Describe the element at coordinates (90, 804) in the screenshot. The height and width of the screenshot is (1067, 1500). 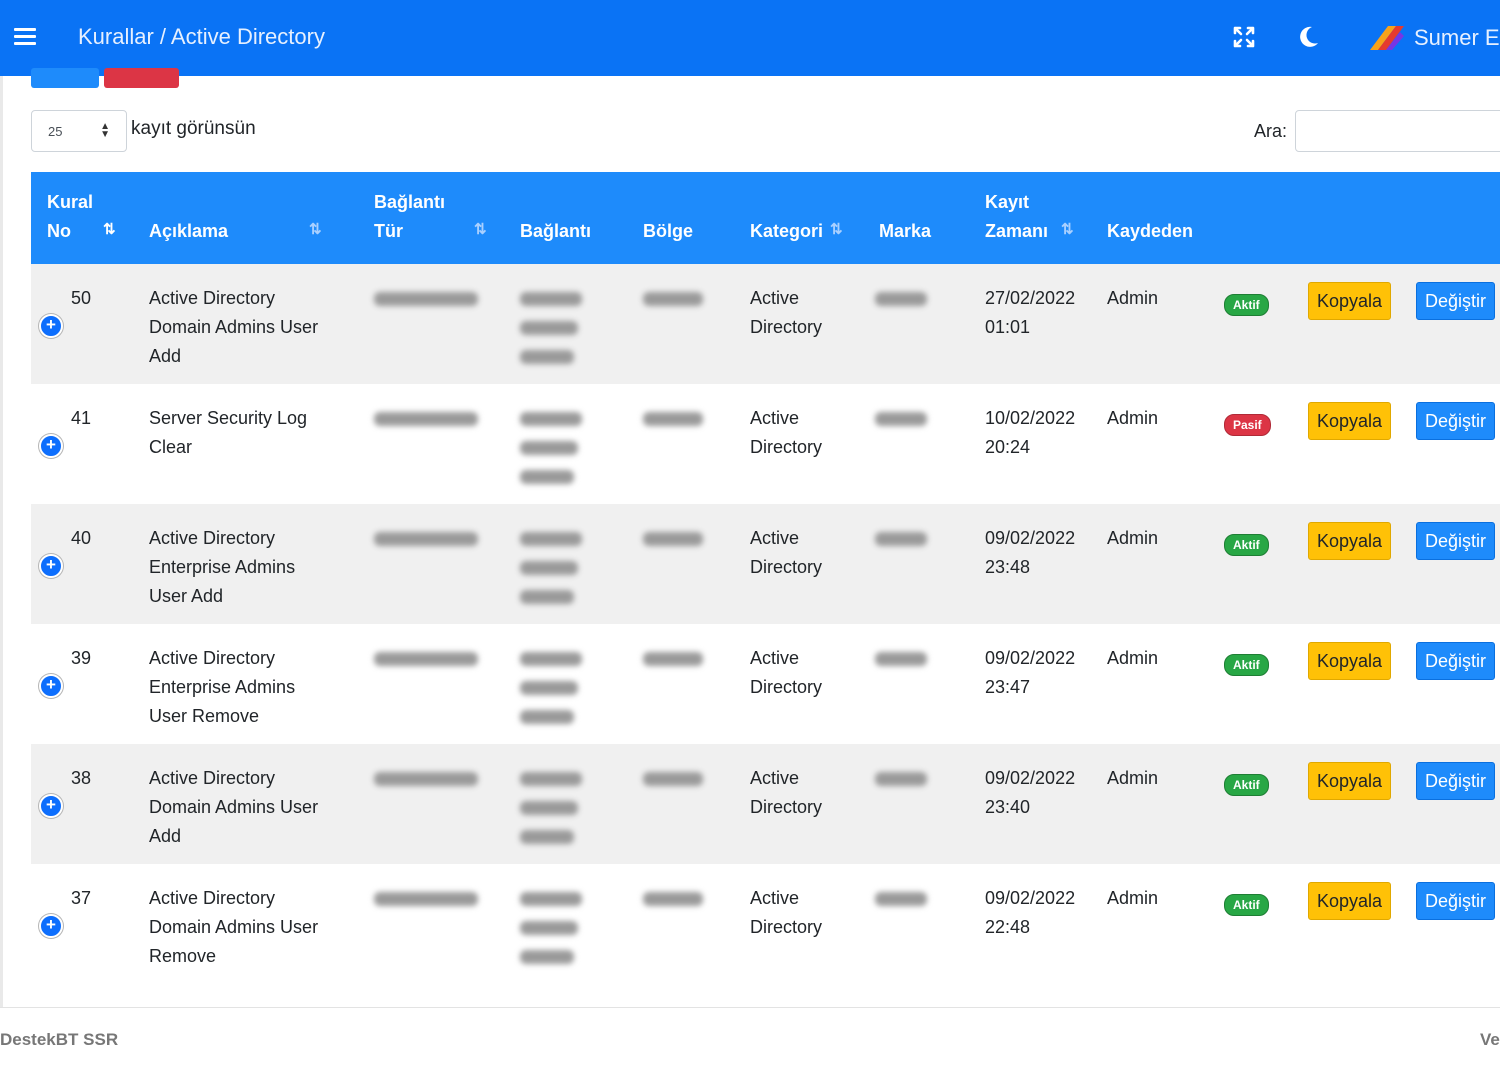
I see `cell-kural-no: 38 +` at that location.